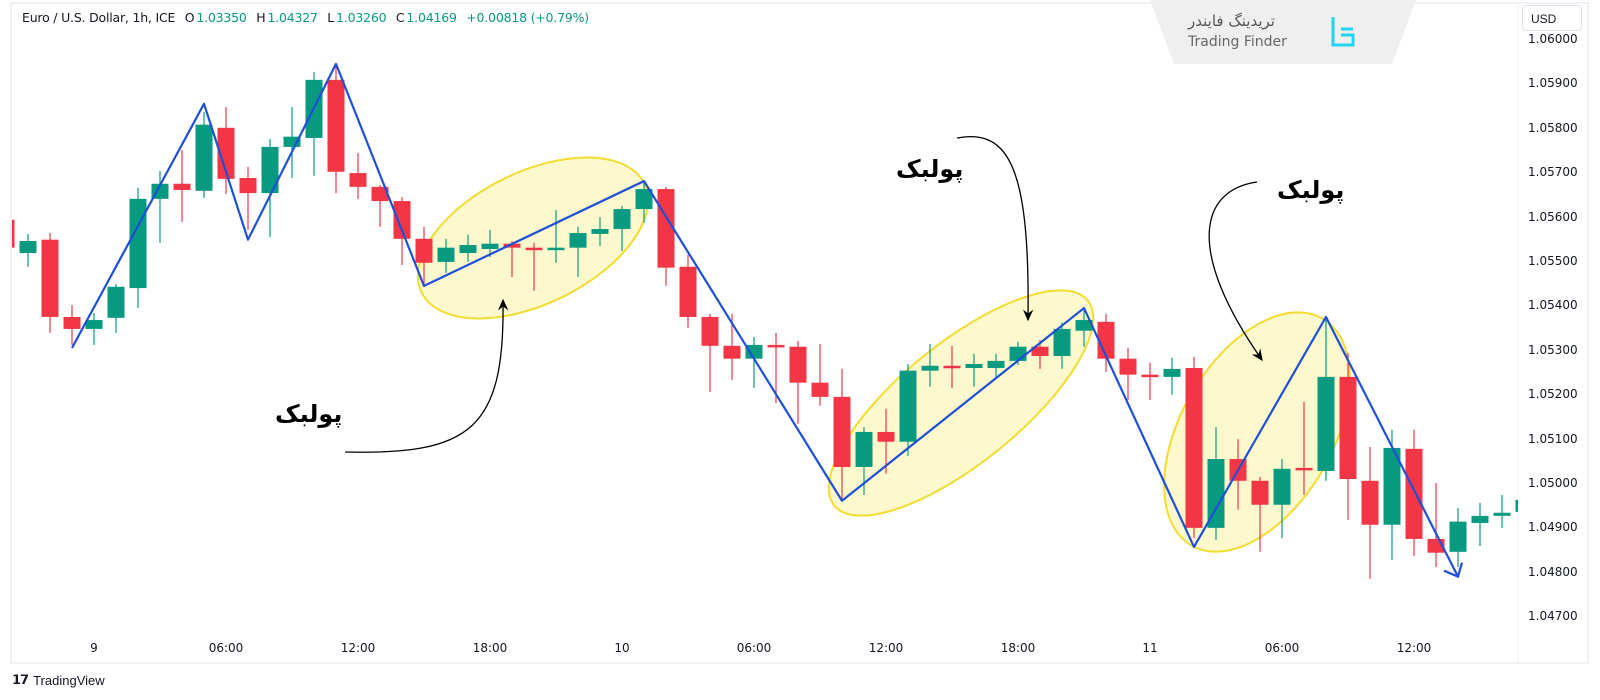 Image resolution: width=1600 pixels, height=700 pixels. I want to click on price-tick-label: 1.05700, so click(1553, 172).